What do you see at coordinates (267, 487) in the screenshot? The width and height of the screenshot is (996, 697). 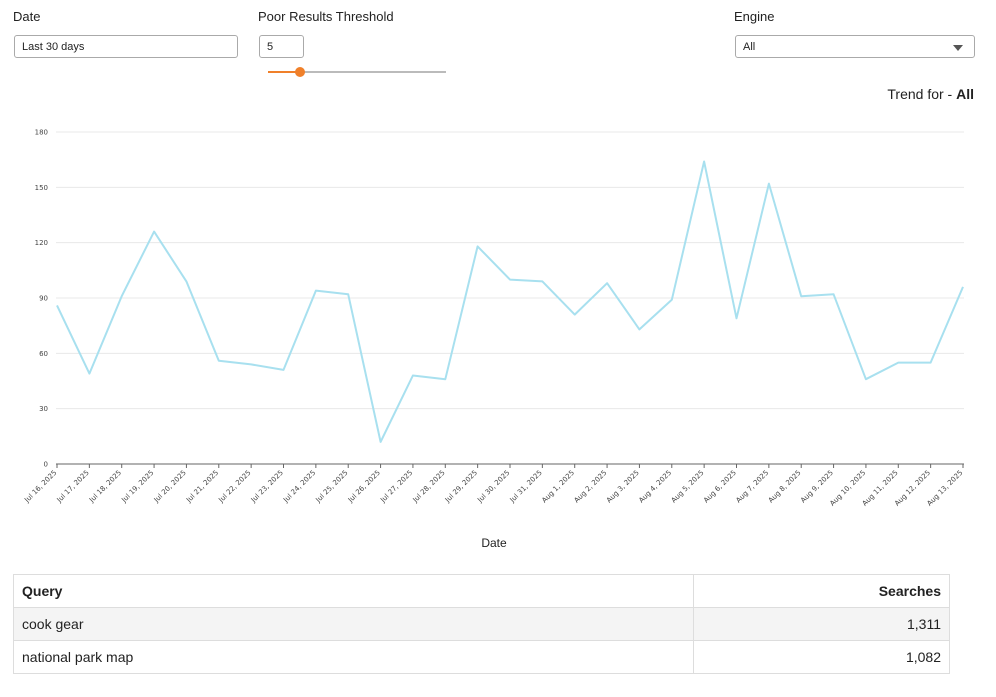 I see `x-tick-label: Jul 23, 2025` at bounding box center [267, 487].